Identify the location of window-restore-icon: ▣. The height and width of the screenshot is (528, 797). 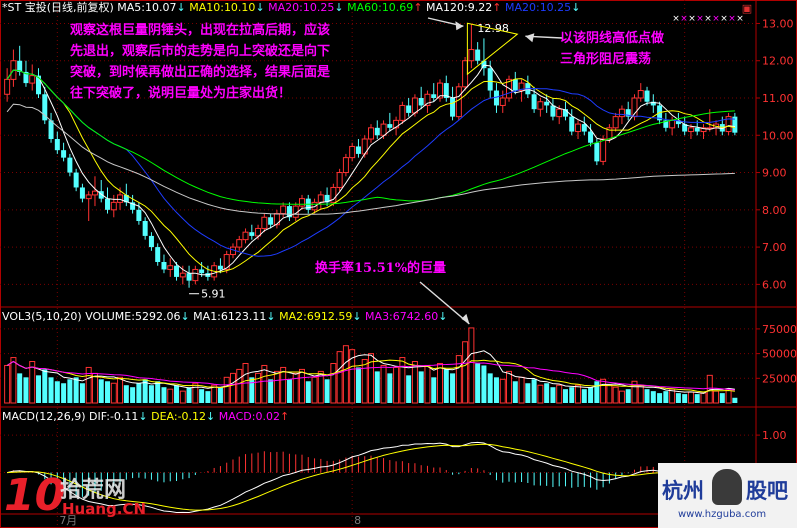
(747, 8).